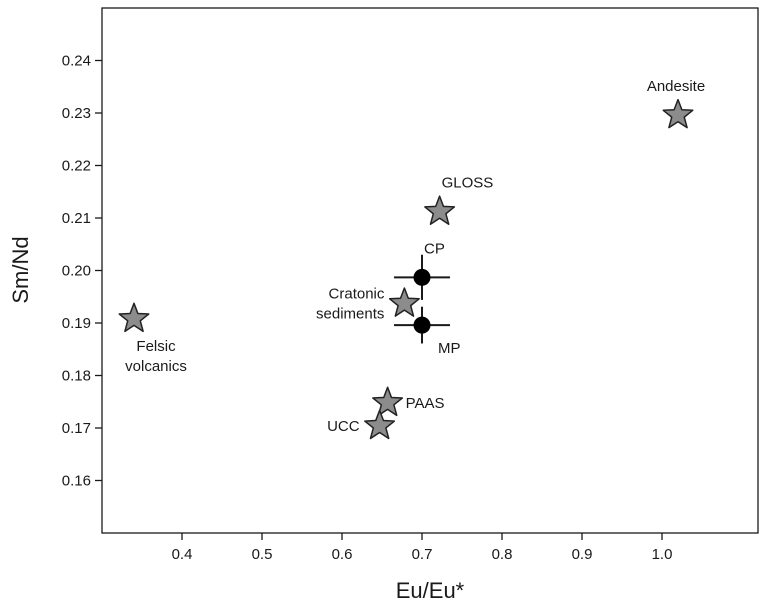 The image size is (768, 606). I want to click on label-felsic-volcanics: Felsic volcanics, so click(156, 356).